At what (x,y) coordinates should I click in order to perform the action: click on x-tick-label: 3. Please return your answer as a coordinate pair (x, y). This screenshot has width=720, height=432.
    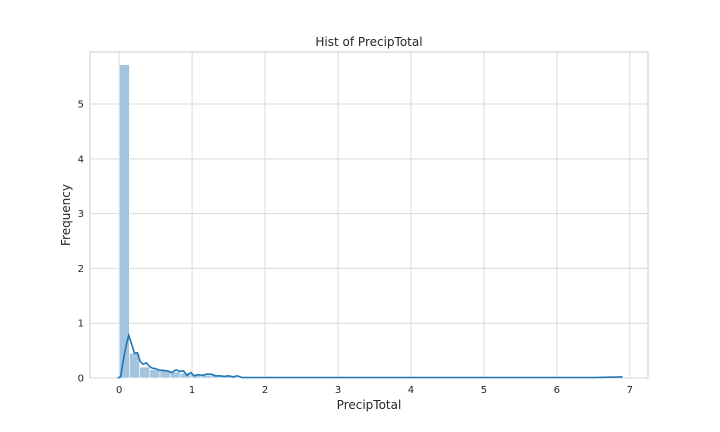
    Looking at the image, I should click on (338, 390).